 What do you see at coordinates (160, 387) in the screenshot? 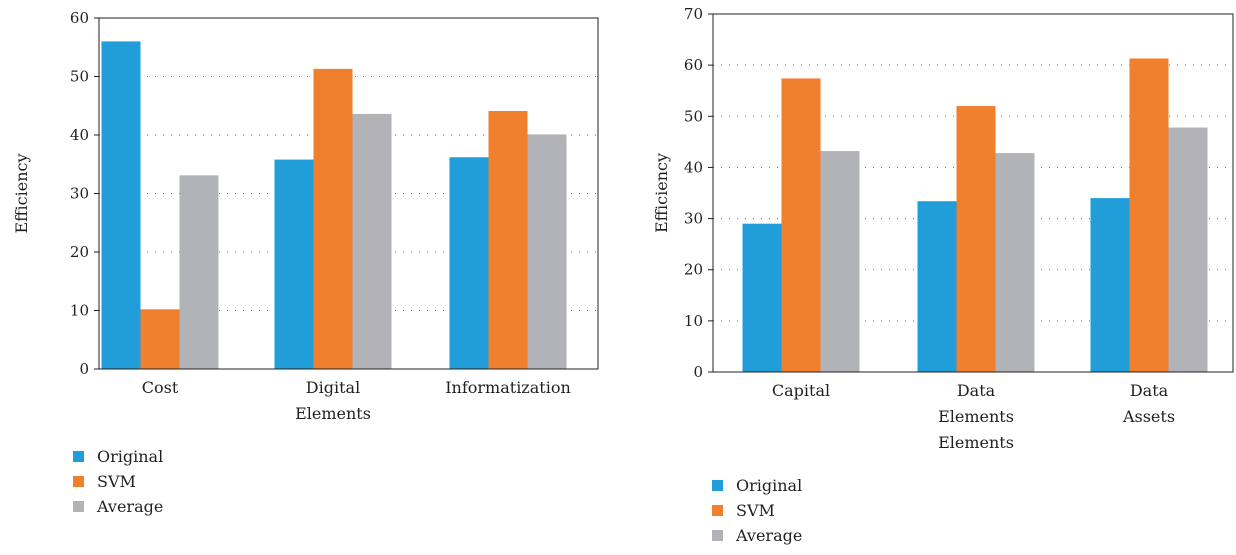
I see `x-category-label: Cost` at bounding box center [160, 387].